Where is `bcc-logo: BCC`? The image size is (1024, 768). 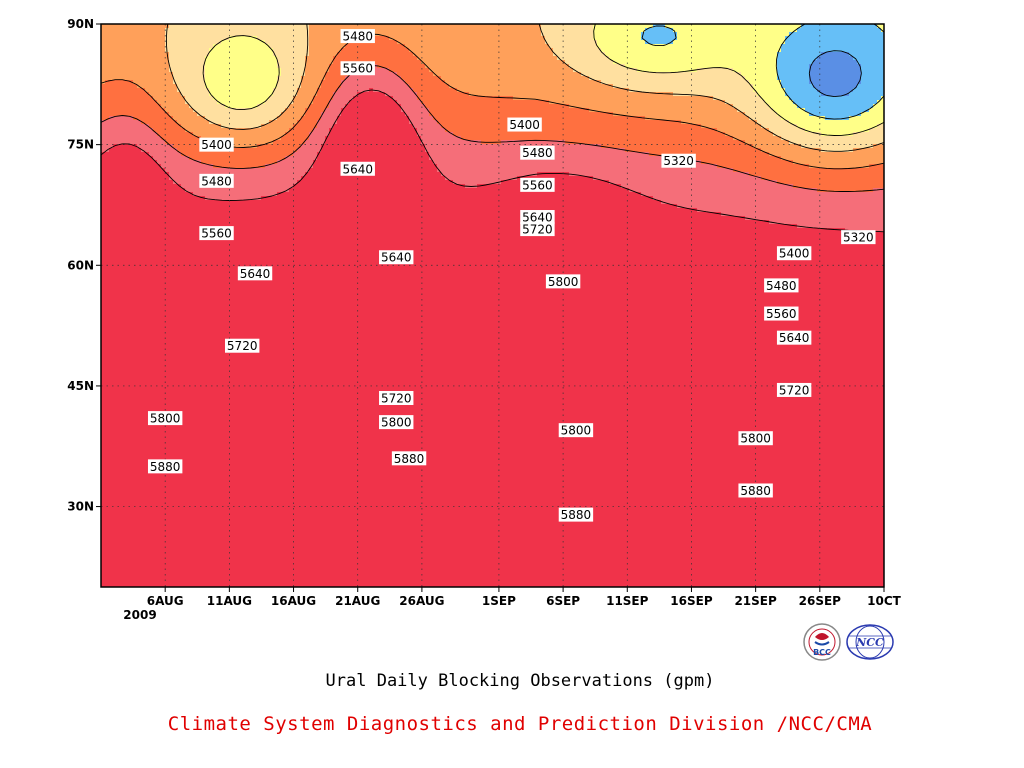
bcc-logo: BCC is located at coordinates (822, 642).